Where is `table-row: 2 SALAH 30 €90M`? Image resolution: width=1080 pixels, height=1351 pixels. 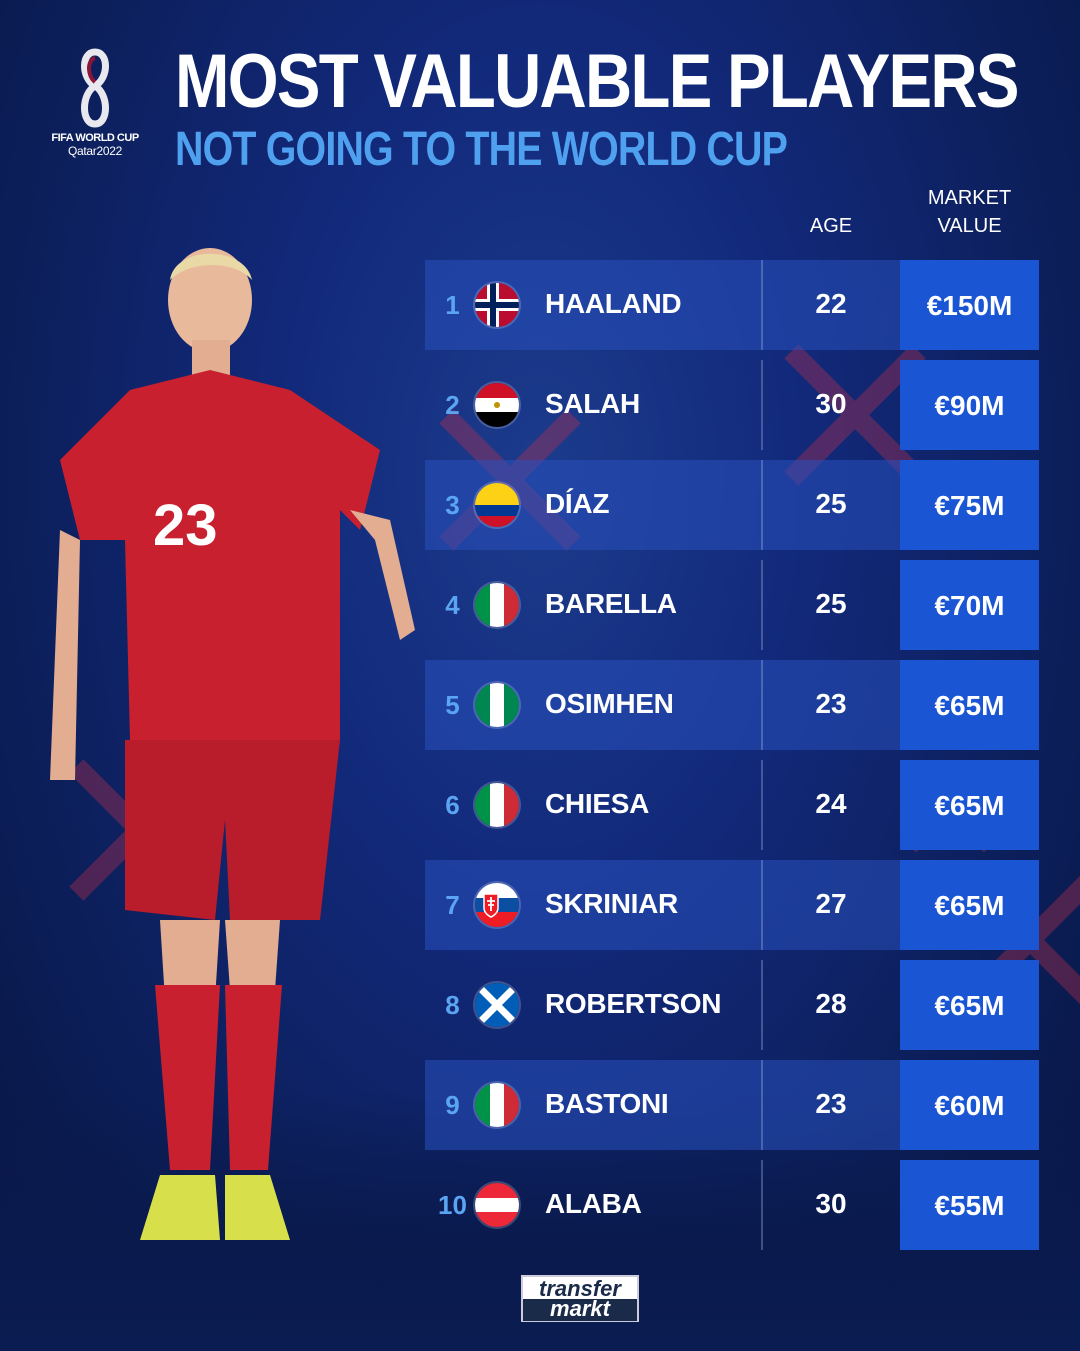 table-row: 2 SALAH 30 €90M is located at coordinates (732, 405).